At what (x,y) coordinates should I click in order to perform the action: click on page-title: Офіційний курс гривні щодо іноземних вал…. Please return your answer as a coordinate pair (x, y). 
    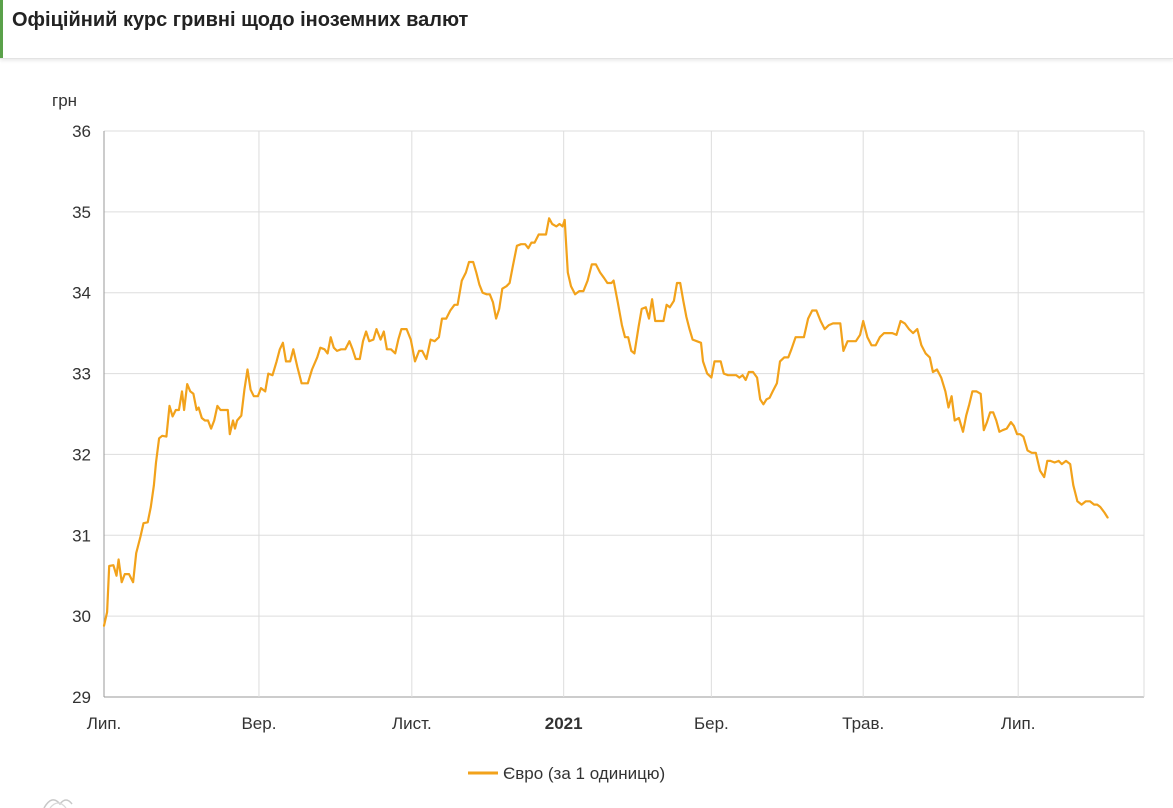
    Looking at the image, I should click on (240, 20).